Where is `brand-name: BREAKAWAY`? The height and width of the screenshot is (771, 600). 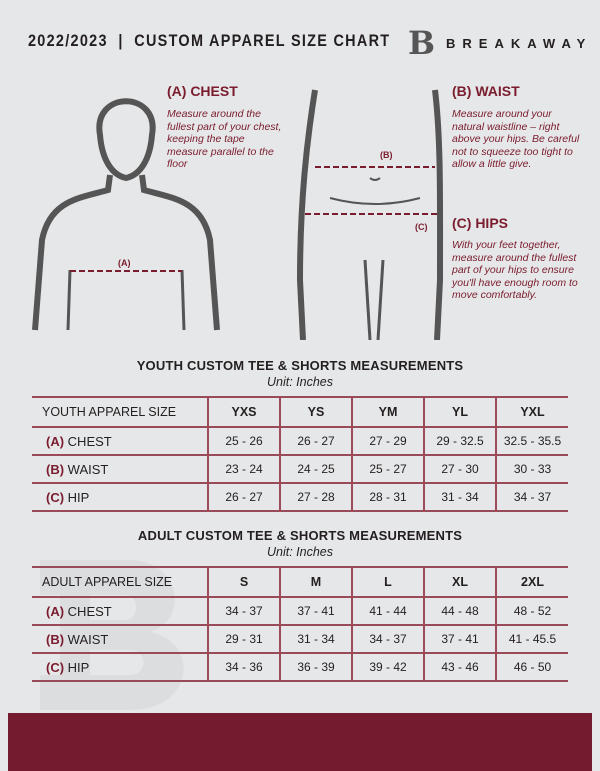
brand-name: BREAKAWAY is located at coordinates (519, 43).